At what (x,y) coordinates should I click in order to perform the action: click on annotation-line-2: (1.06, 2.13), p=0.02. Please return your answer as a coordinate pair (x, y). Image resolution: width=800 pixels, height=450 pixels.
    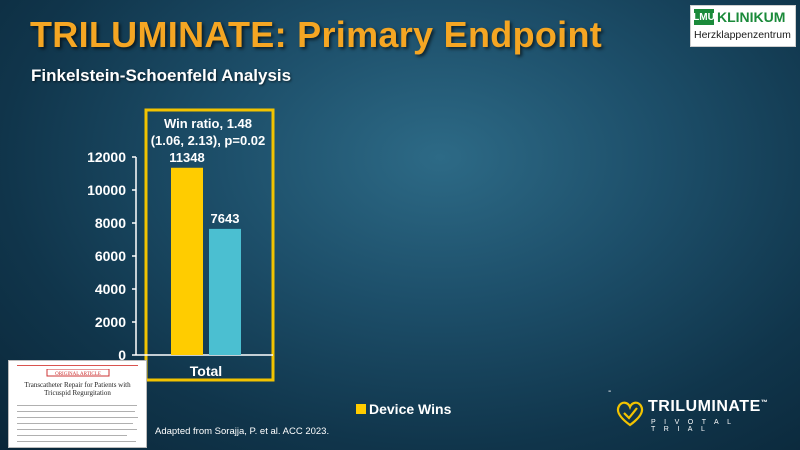
    Looking at the image, I should click on (208, 140).